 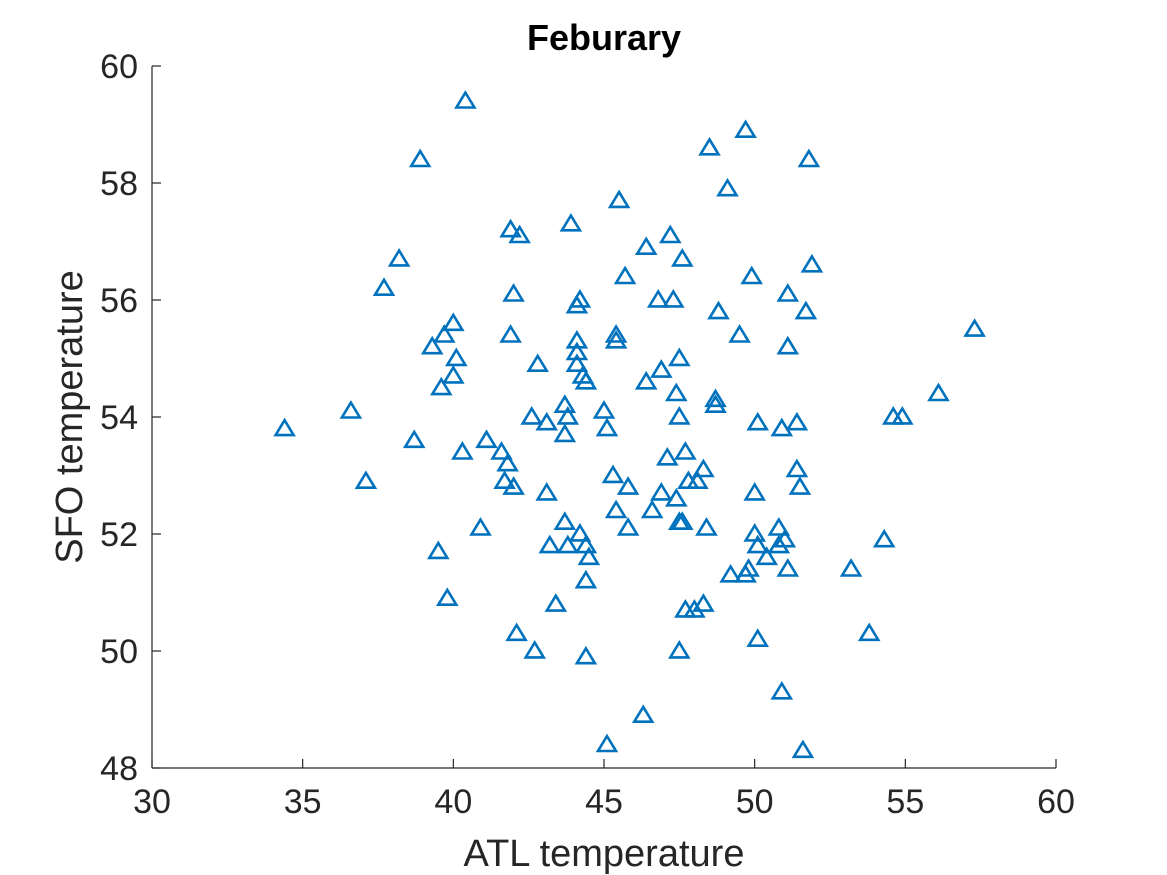 What do you see at coordinates (755, 802) in the screenshot?
I see `x-tick-label: 50` at bounding box center [755, 802].